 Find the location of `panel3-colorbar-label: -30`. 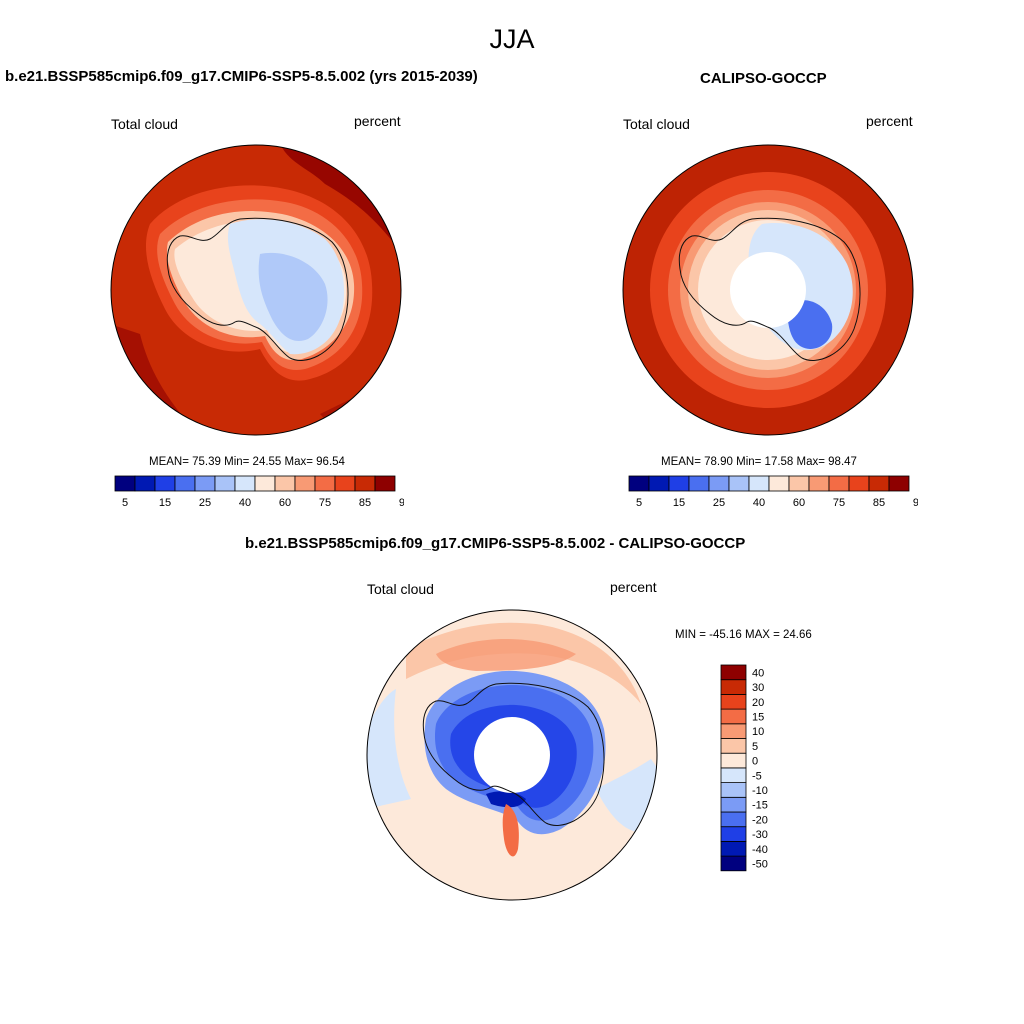

panel3-colorbar-label: -30 is located at coordinates (760, 835).